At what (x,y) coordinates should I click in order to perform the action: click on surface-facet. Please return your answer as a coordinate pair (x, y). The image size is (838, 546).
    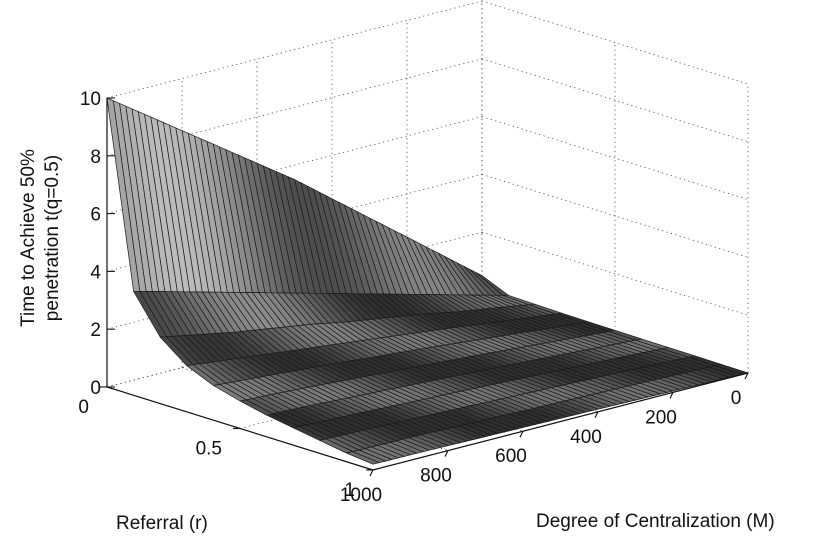
    Looking at the image, I should click on (363, 458).